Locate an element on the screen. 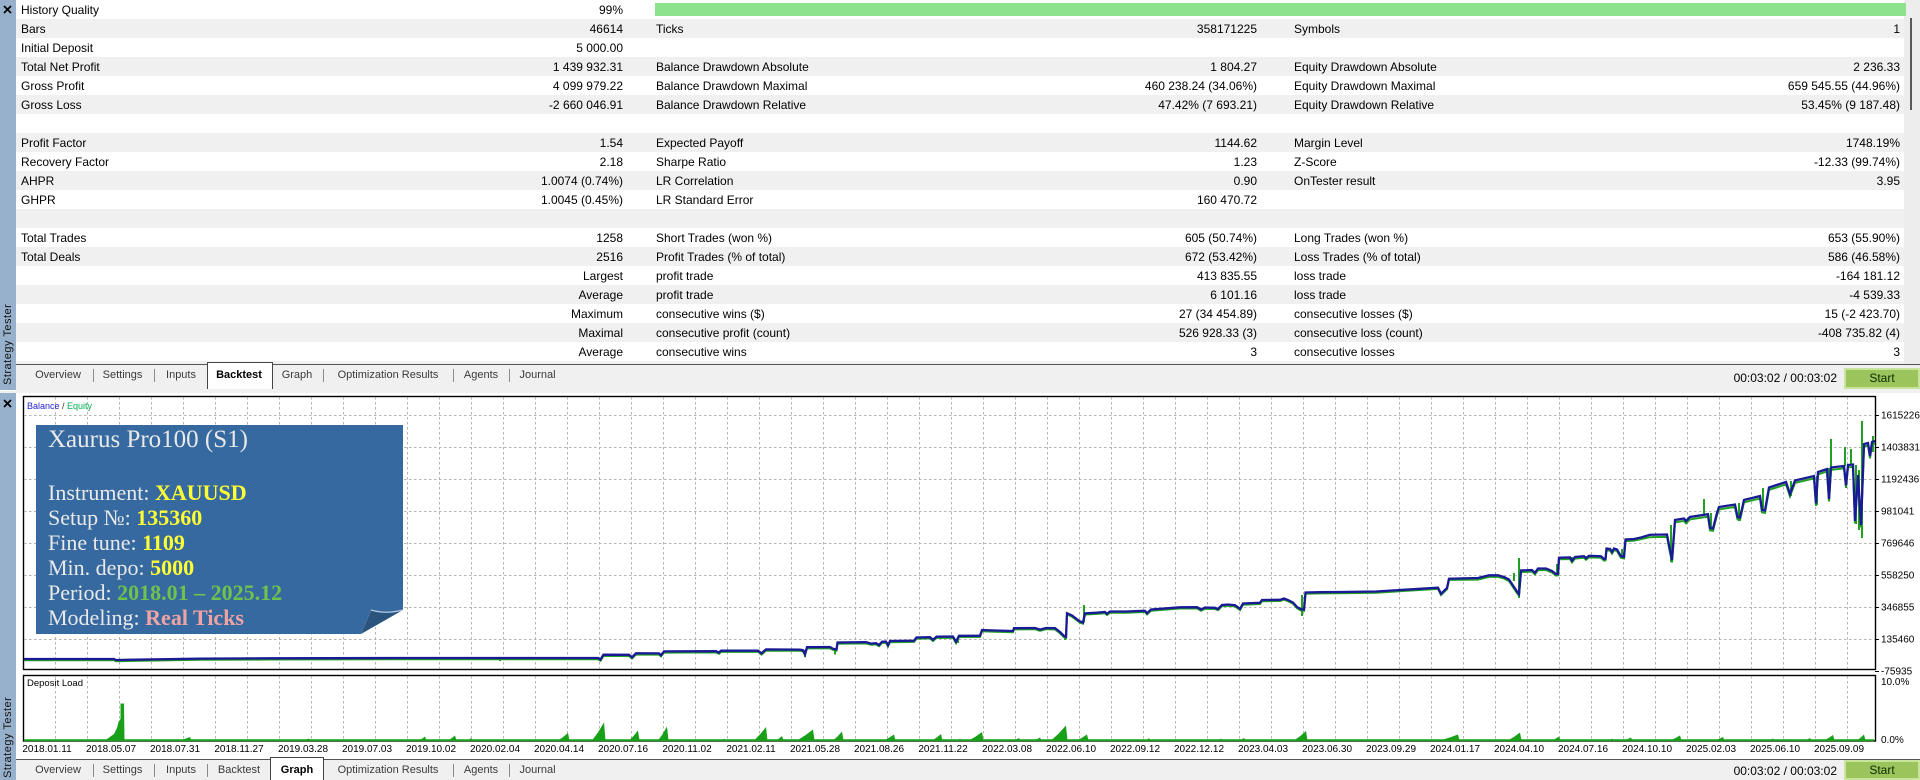 The image size is (1920, 780). svg-text: 1192436 is located at coordinates (1900, 480).